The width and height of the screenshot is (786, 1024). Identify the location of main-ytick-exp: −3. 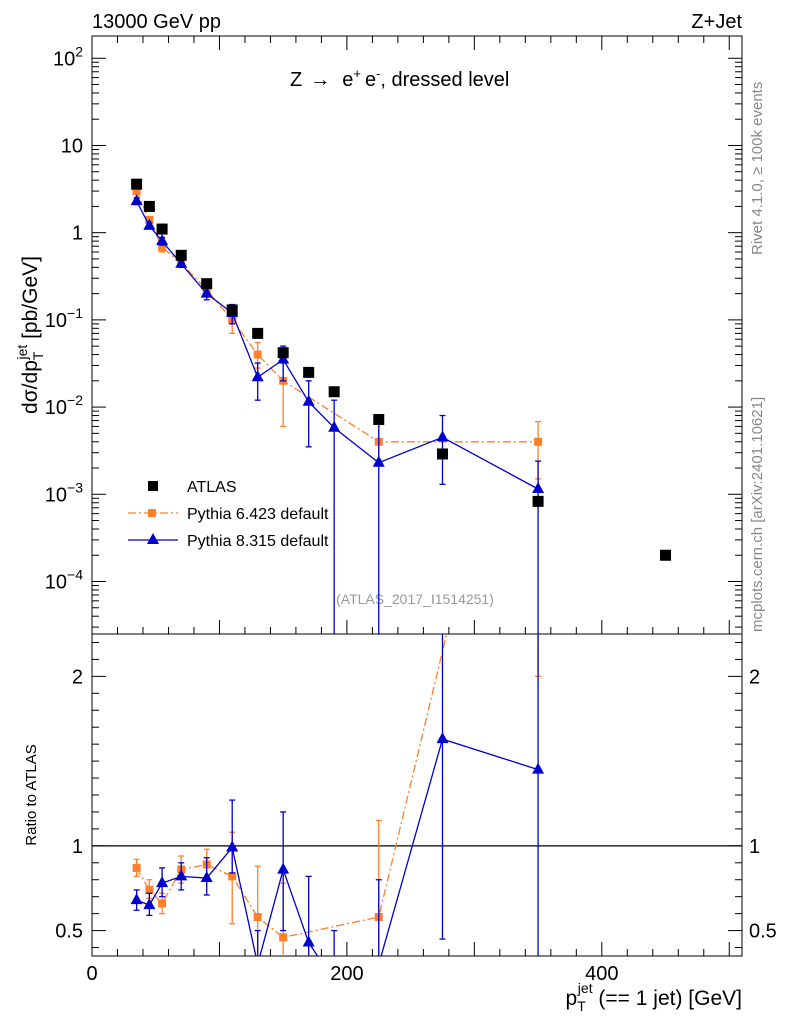
(75, 487).